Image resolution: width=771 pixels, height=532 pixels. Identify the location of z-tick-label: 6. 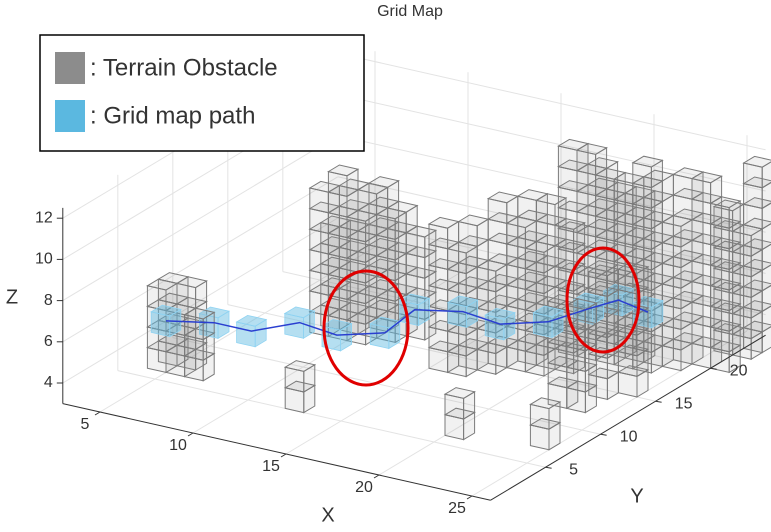
(48, 341).